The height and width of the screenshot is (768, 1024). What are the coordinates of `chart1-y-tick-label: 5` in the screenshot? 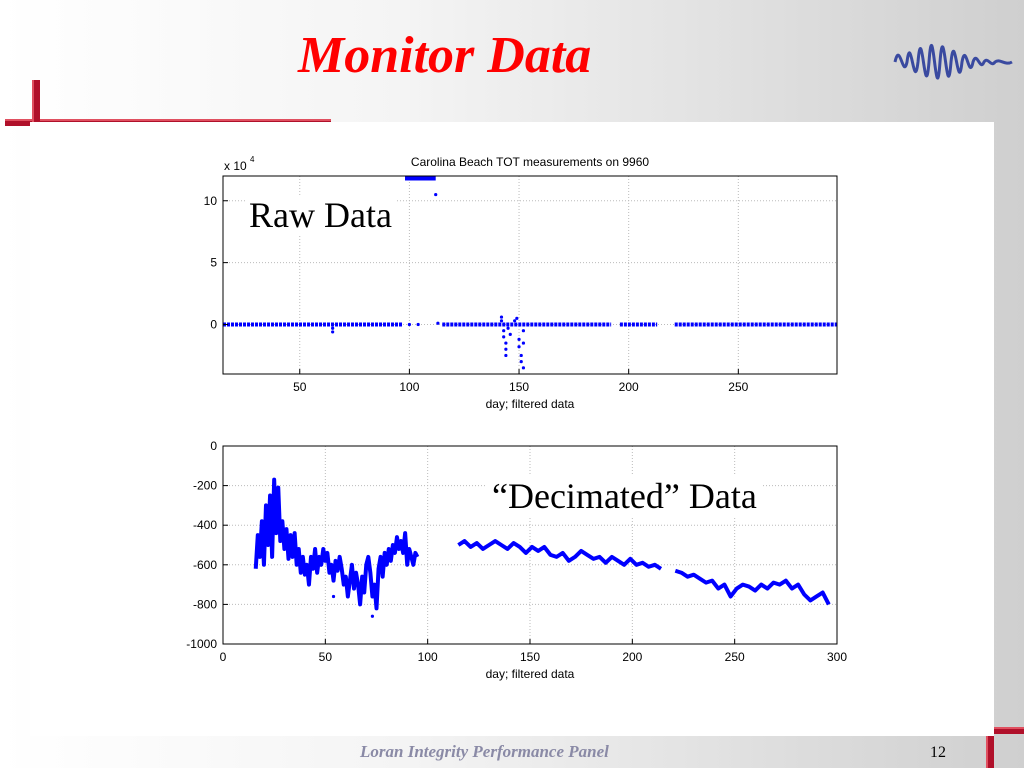 It's located at (213, 263).